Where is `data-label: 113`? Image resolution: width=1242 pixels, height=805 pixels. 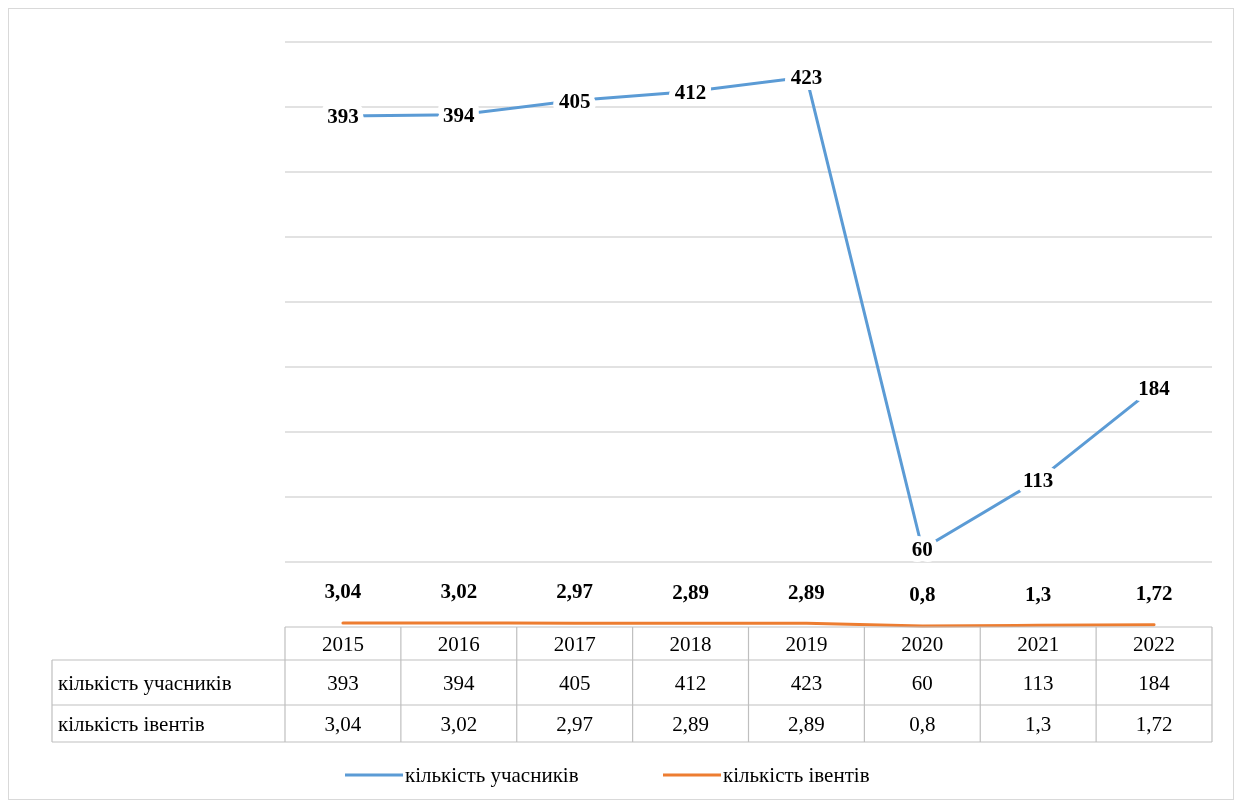
data-label: 113 is located at coordinates (1038, 682).